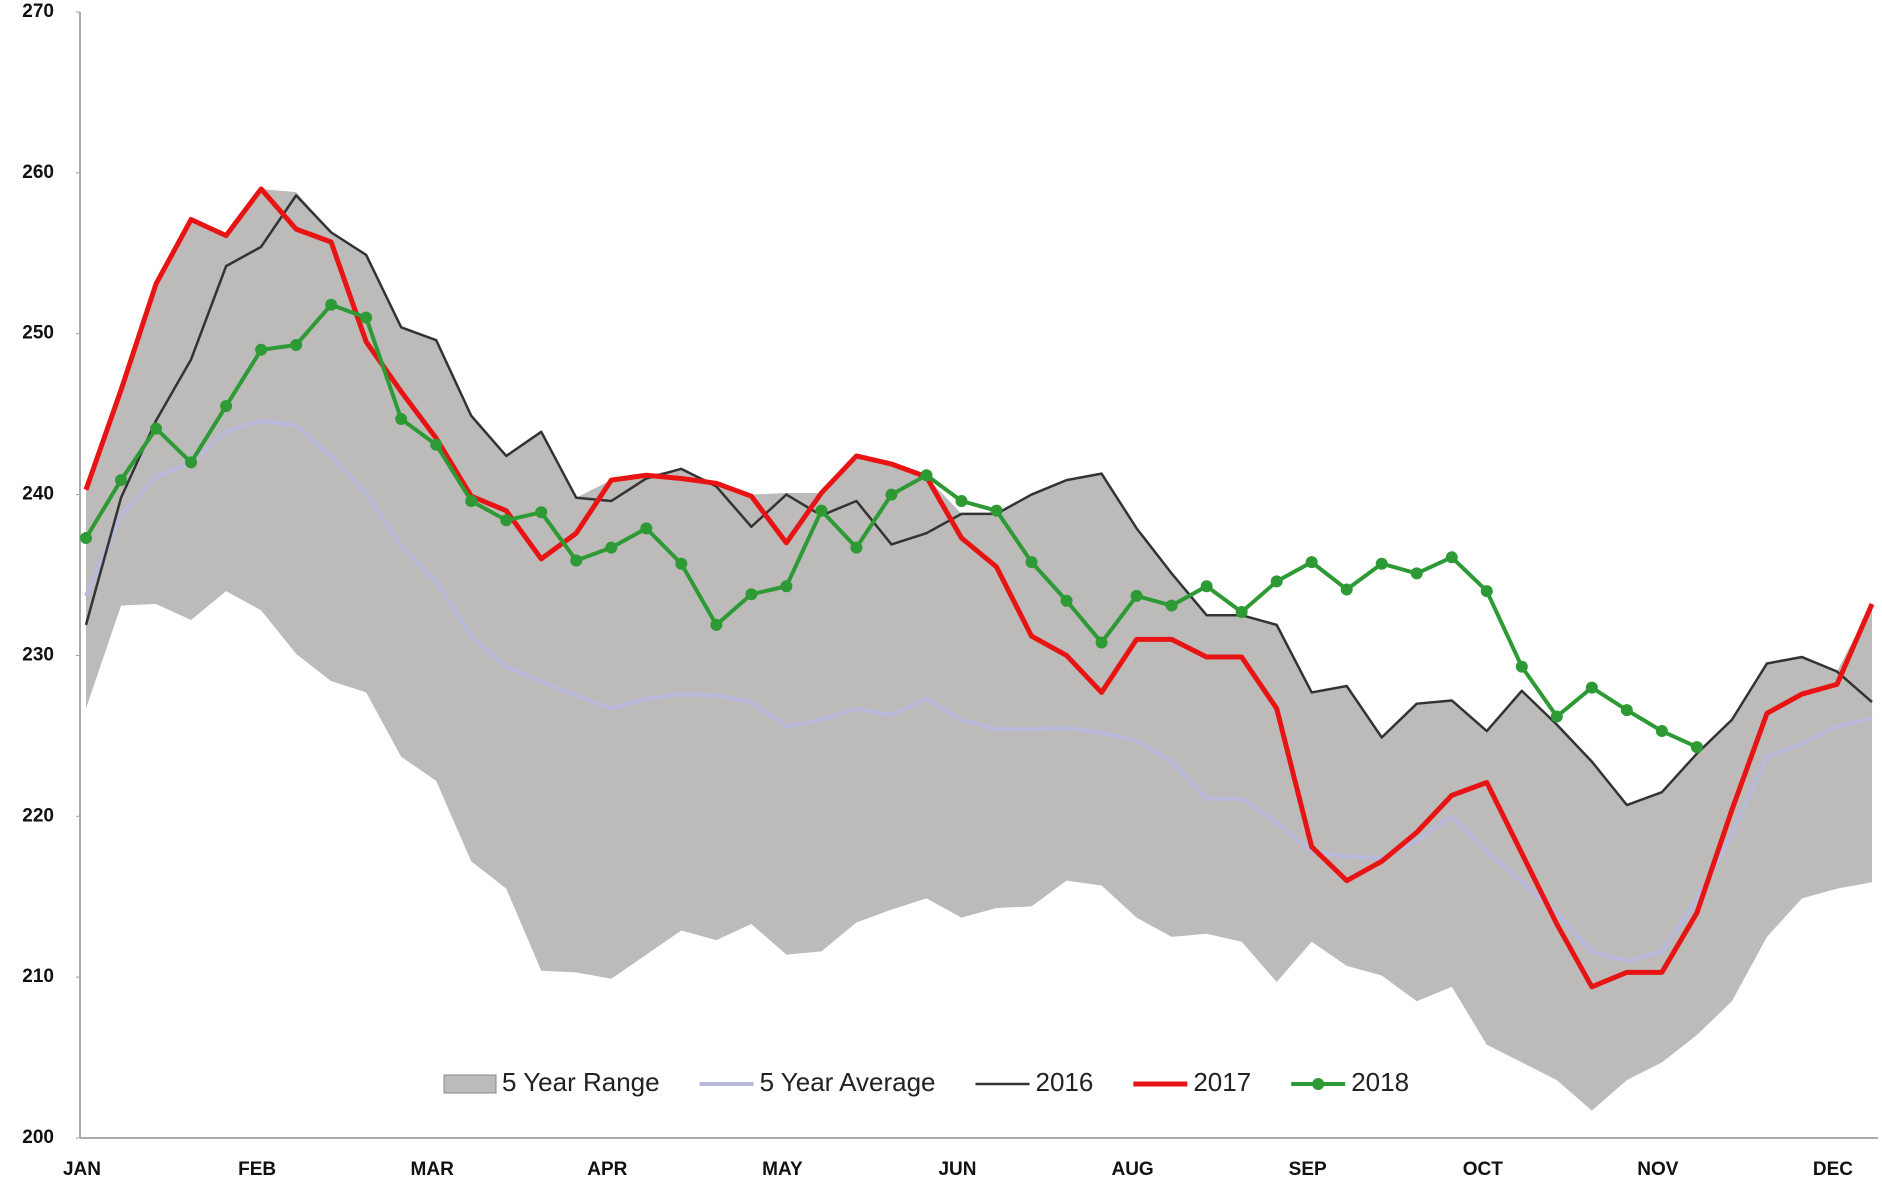 This screenshot has height=1182, width=1882. Describe the element at coordinates (38, 333) in the screenshot. I see `y-tick-label: 250` at that location.